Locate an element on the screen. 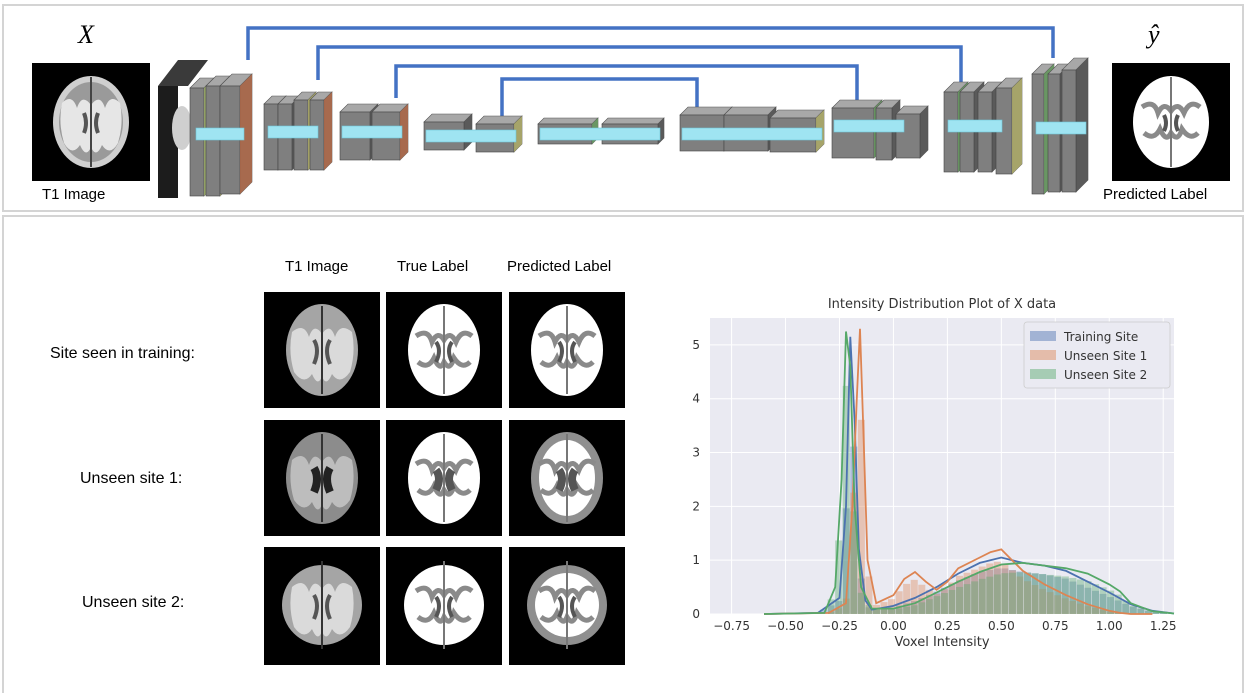  skip-connections is located at coordinates (650, 79).